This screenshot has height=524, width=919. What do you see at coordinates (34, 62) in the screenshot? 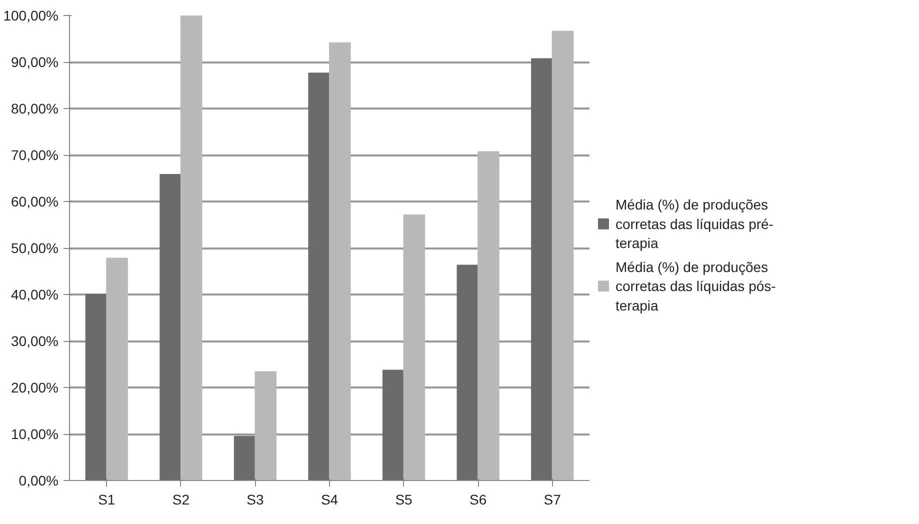
I see `y-tick-label: 90,00%` at bounding box center [34, 62].